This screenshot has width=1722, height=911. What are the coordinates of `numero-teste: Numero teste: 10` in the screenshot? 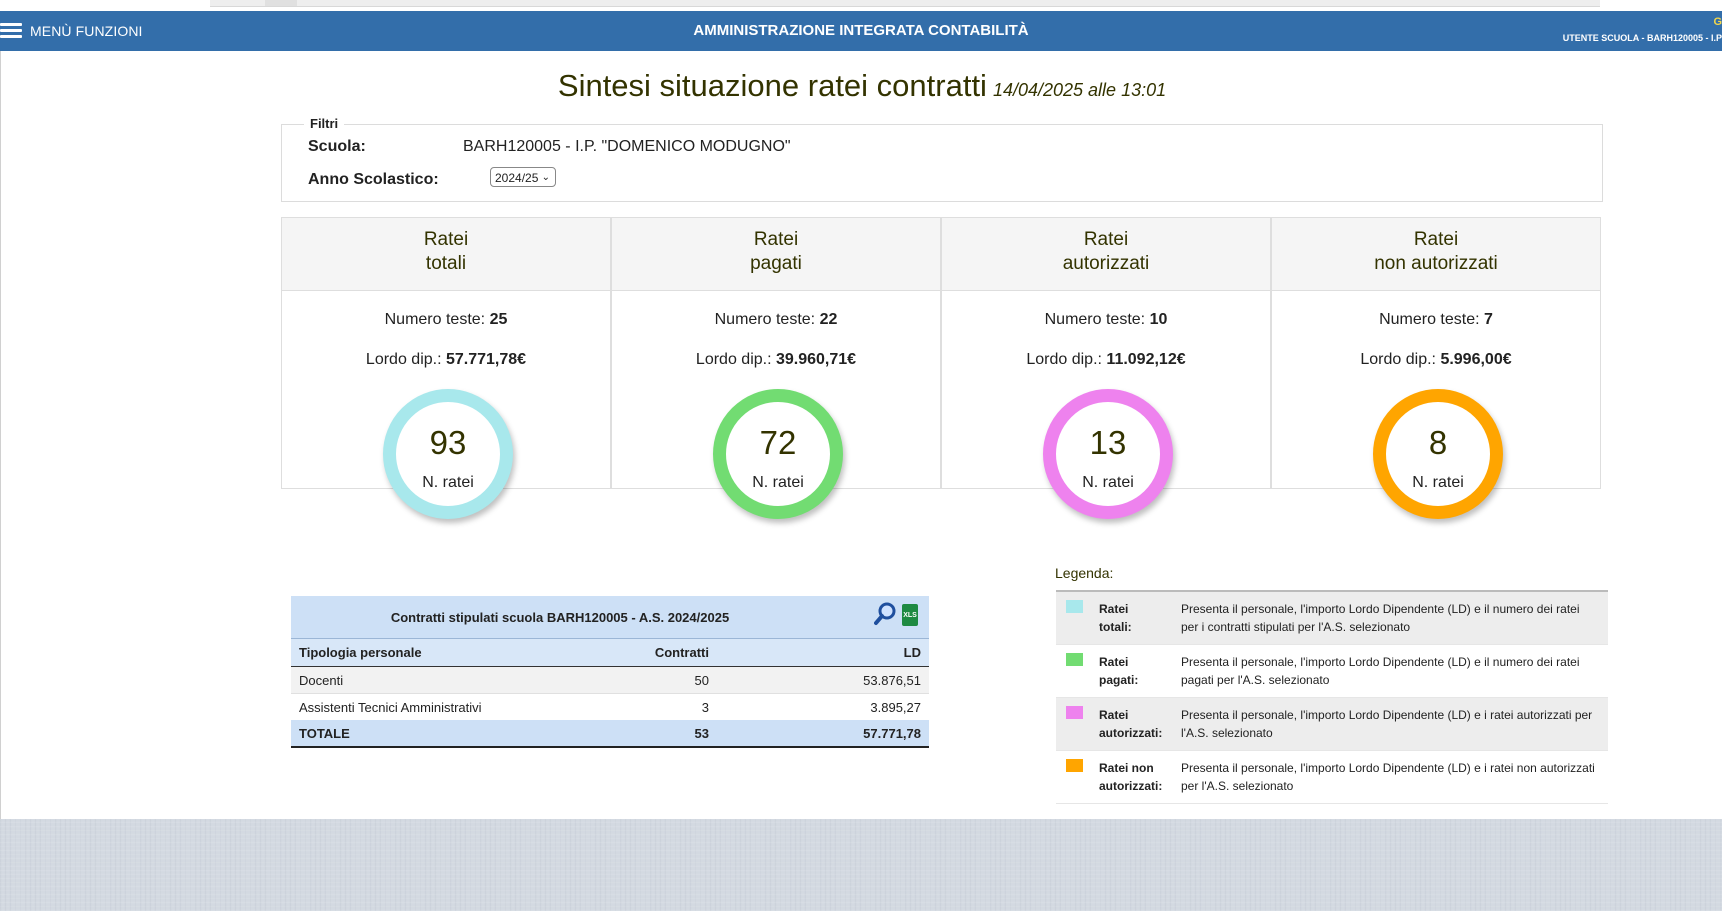 It's located at (1106, 320).